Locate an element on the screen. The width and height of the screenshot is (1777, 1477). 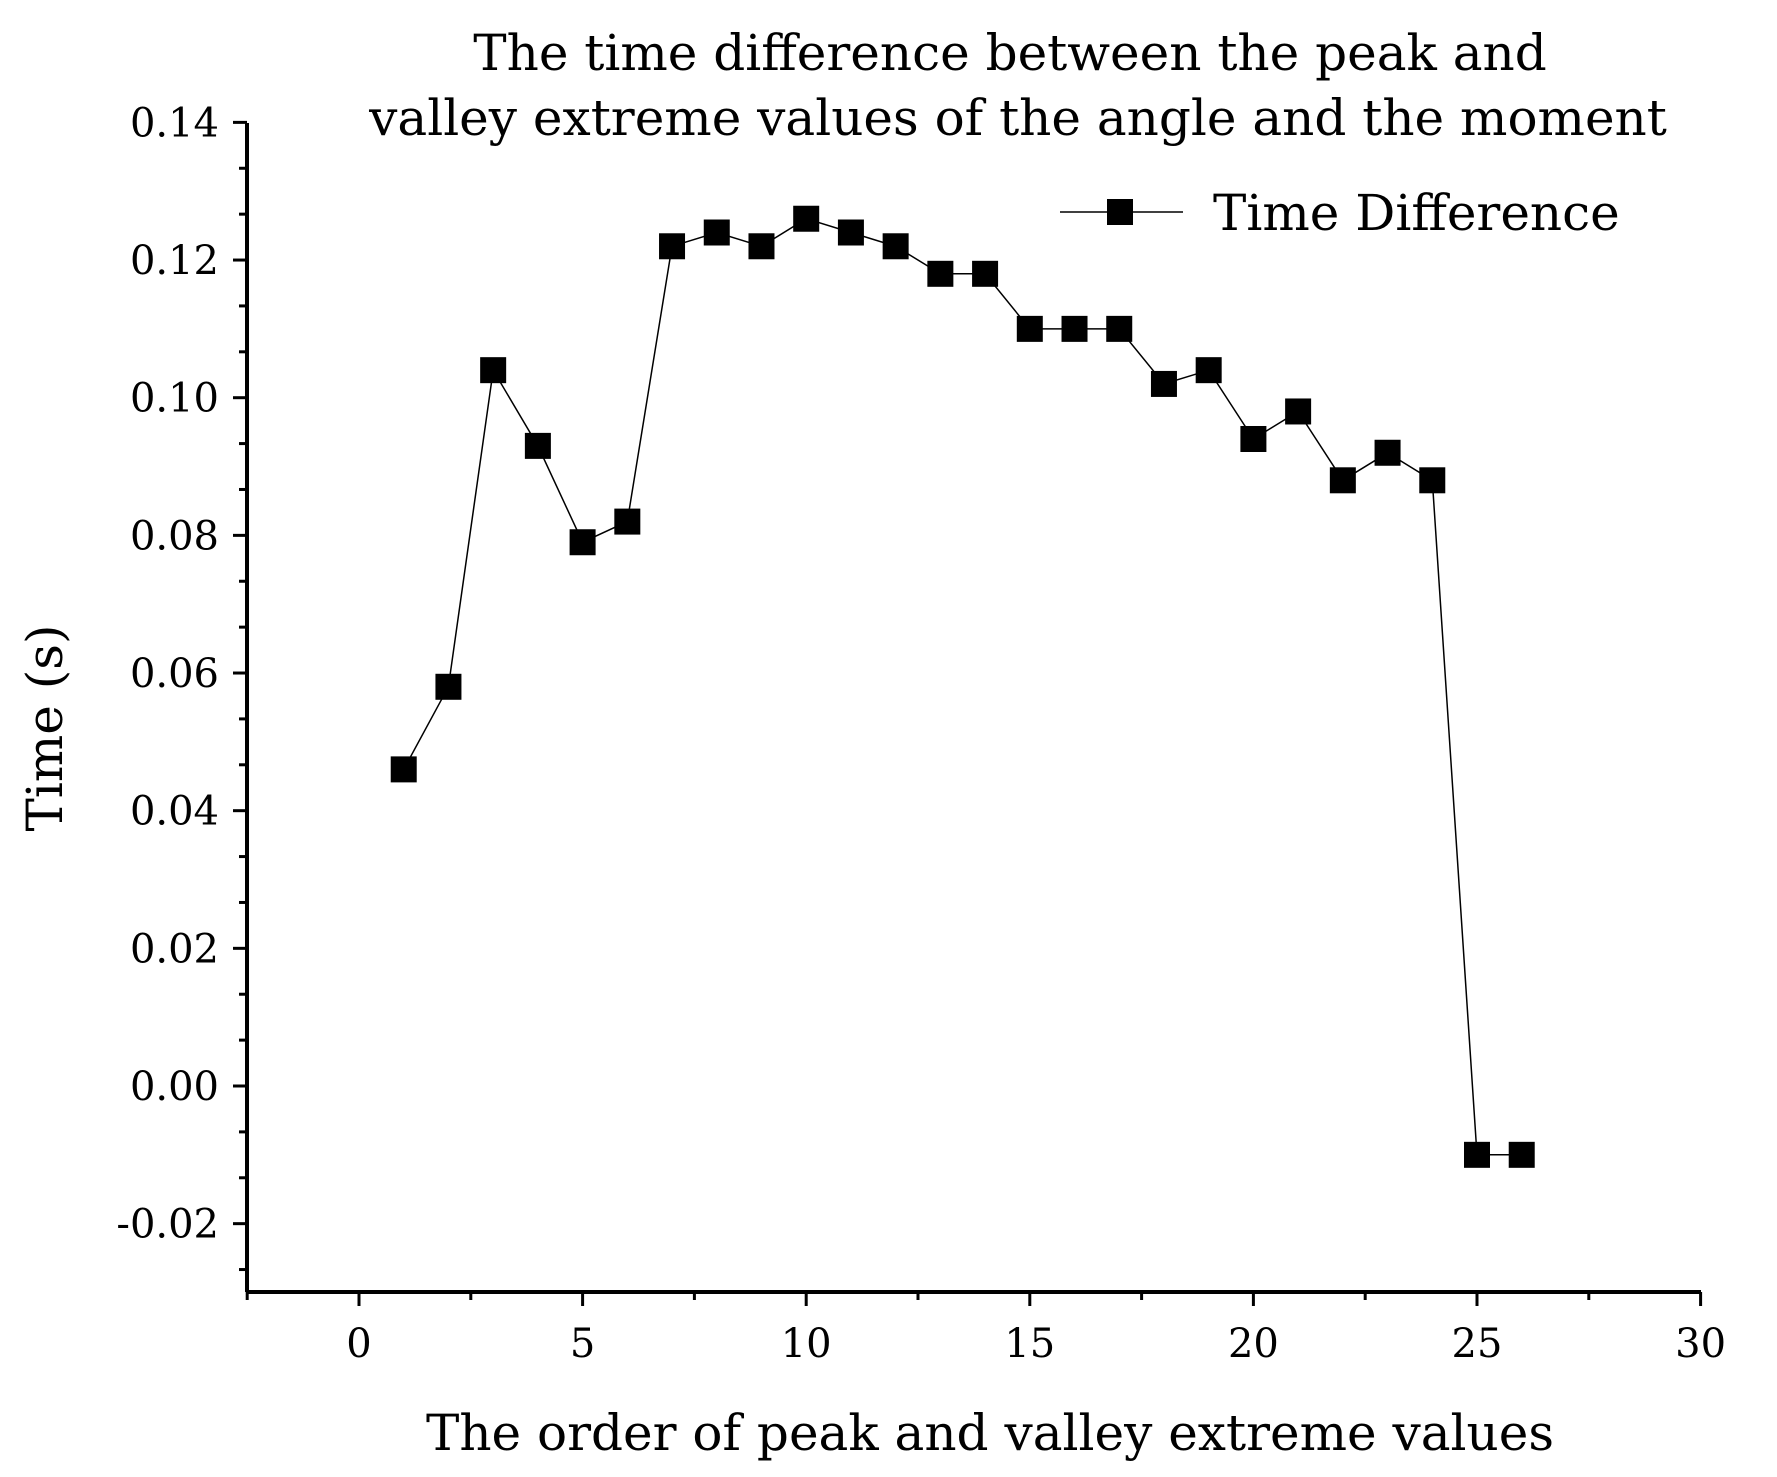
chart-title-line-1: The time difference between the peak and is located at coordinates (1009, 53).